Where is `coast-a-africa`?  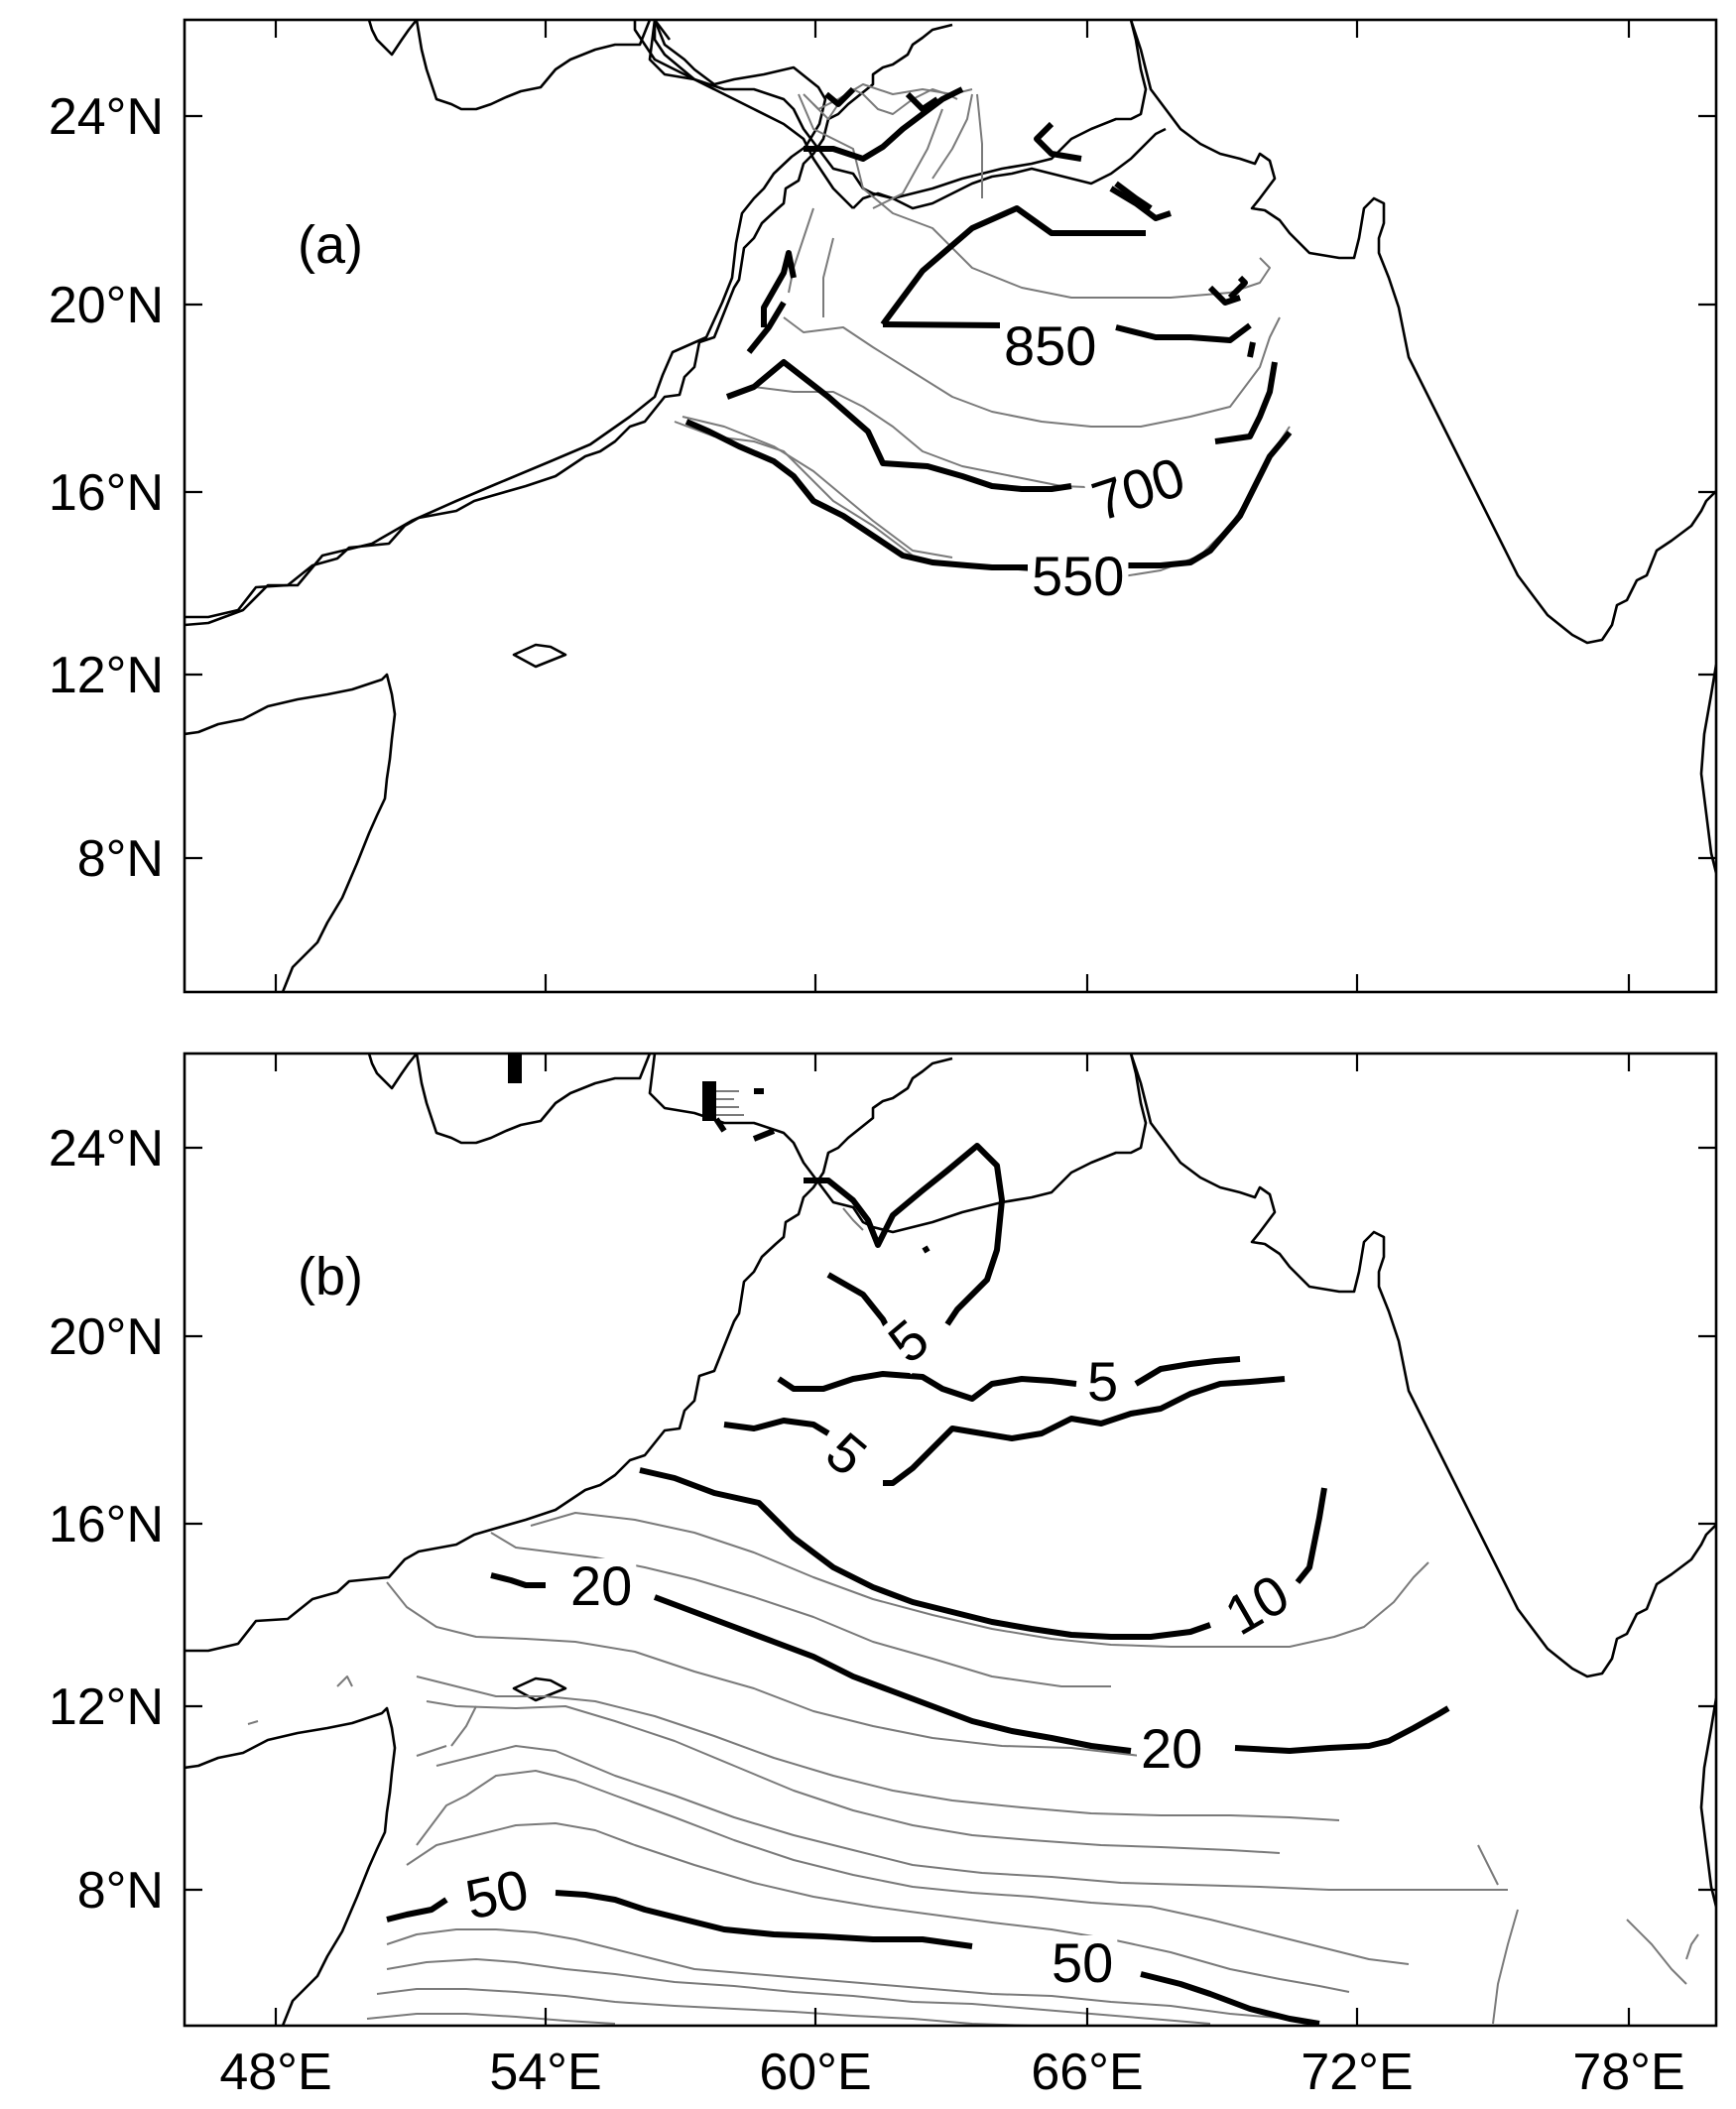
coast-a-africa is located at coordinates (291, 832).